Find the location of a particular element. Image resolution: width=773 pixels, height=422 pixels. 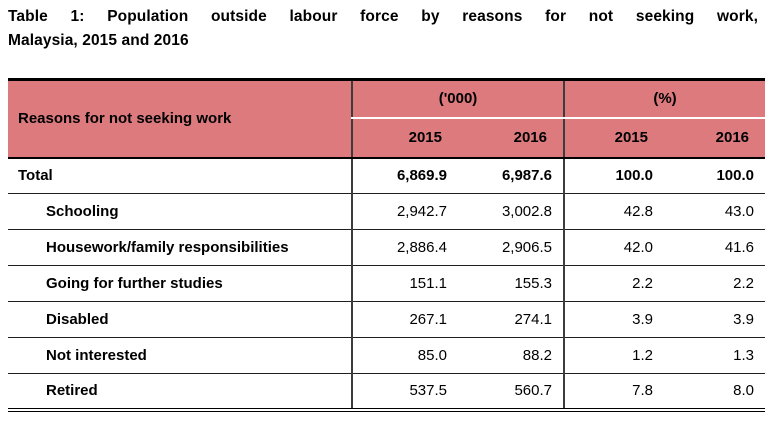

row-label: Retired is located at coordinates (72, 391).